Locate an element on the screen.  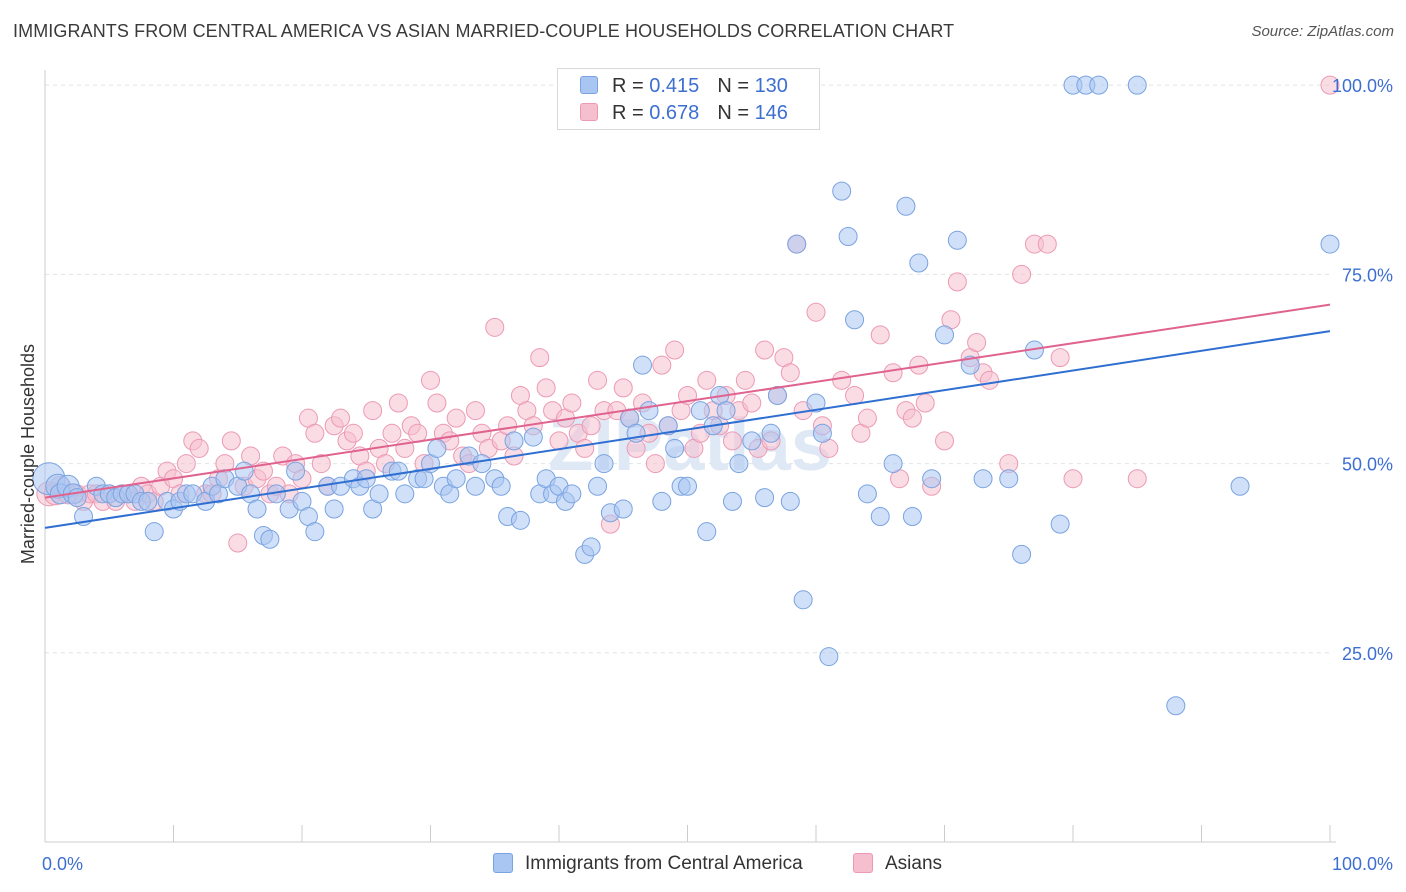
n-label: N = is located at coordinates (733, 113).